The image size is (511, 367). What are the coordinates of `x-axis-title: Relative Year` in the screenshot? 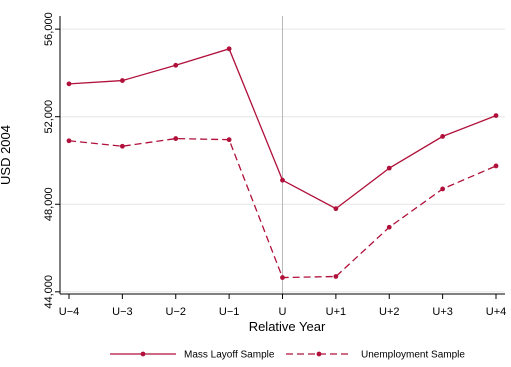 It's located at (287, 326).